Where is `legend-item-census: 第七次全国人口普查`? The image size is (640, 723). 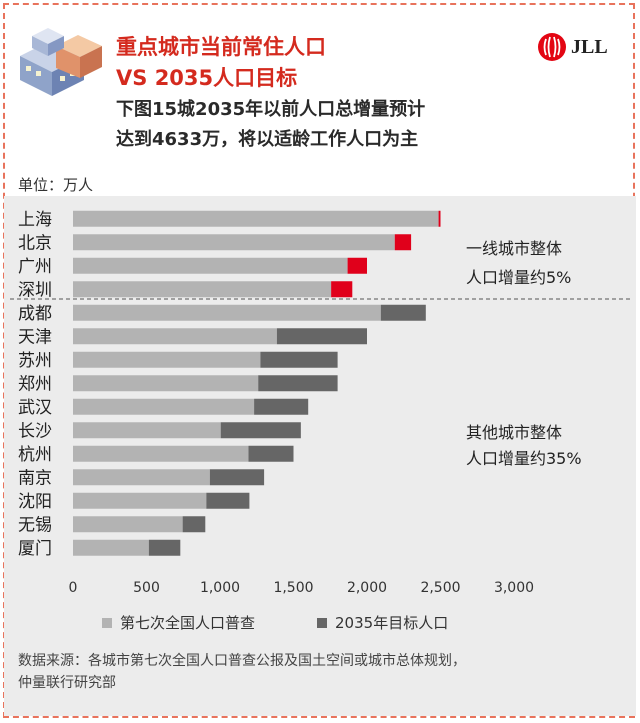 legend-item-census: 第七次全国人口普查 is located at coordinates (178, 622).